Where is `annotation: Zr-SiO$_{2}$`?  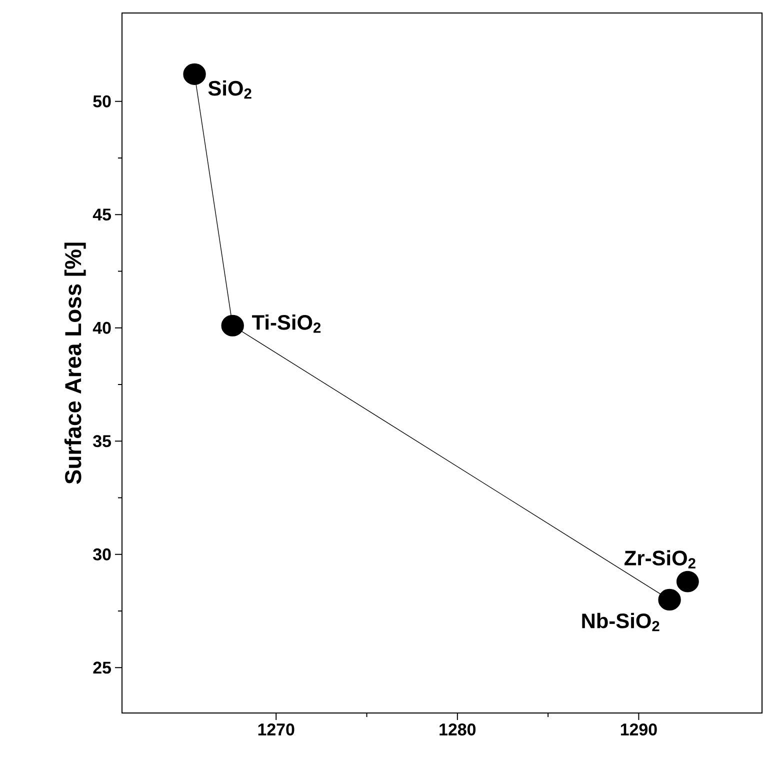
annotation: Zr-SiO$_{2}$ is located at coordinates (660, 559).